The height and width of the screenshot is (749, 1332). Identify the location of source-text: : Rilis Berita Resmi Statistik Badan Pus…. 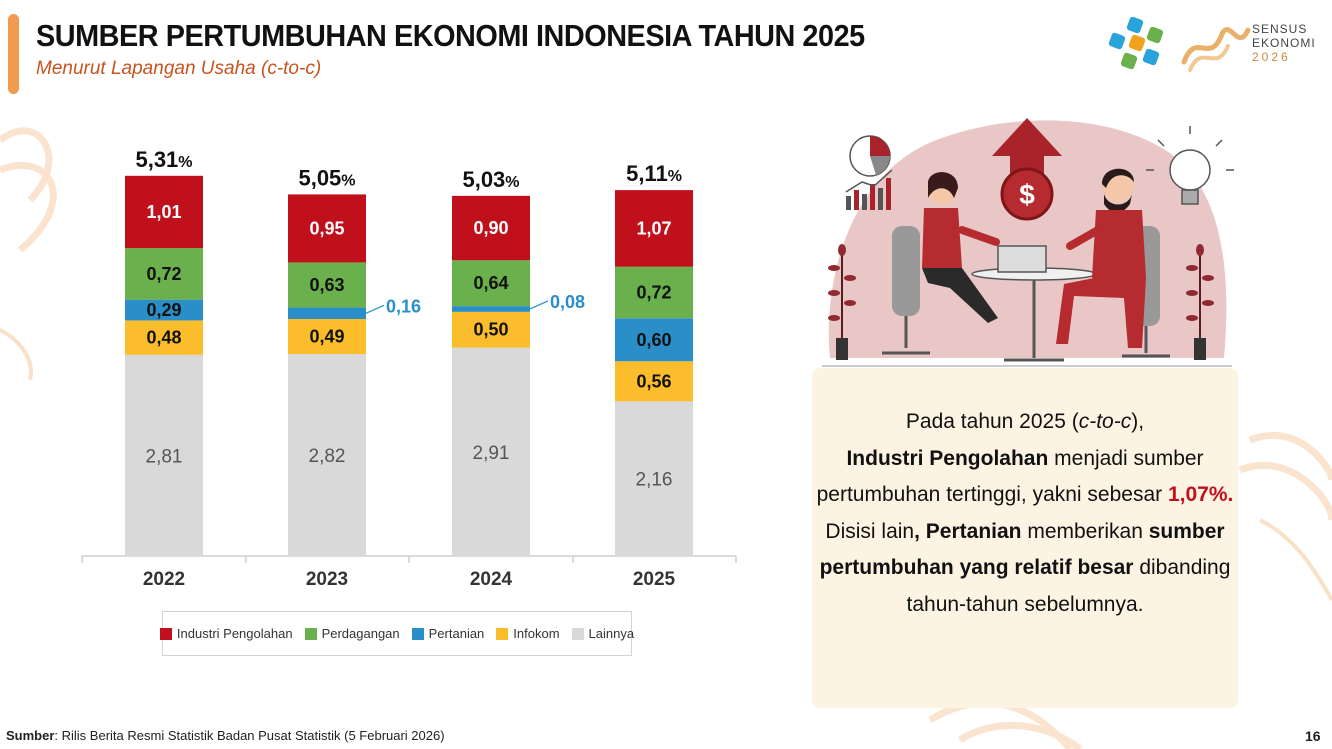
(249, 735).